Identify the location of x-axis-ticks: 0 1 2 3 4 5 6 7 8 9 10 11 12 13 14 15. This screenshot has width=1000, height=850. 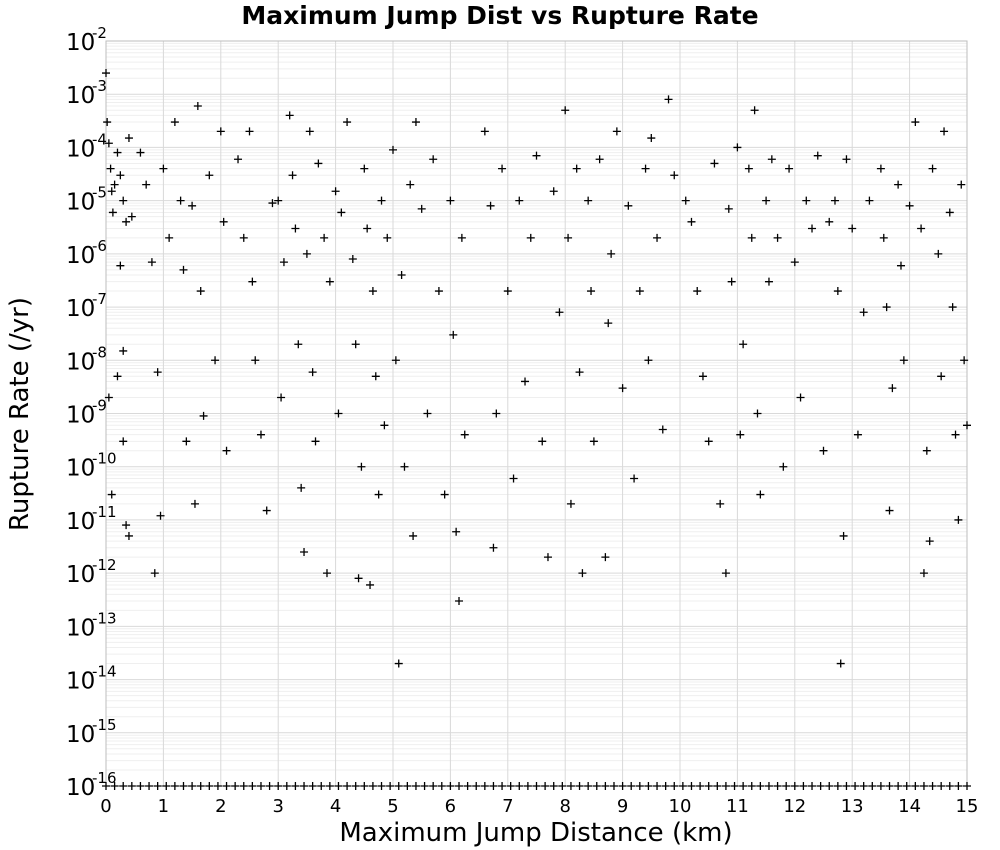
(539, 806).